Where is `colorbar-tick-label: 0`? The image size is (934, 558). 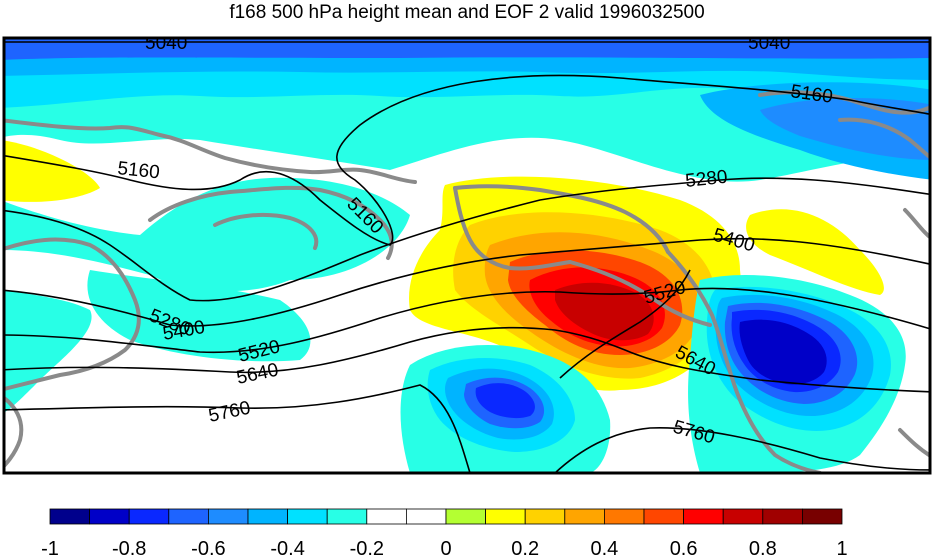 colorbar-tick-label: 0 is located at coordinates (445, 548).